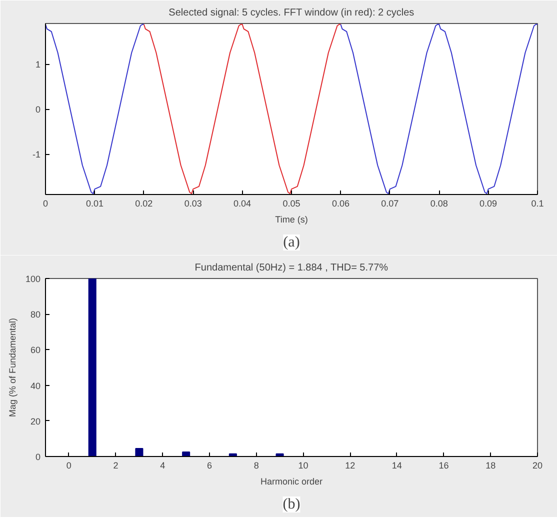 Image resolution: width=557 pixels, height=522 pixels. What do you see at coordinates (291, 242) in the screenshot?
I see `text: (a)` at bounding box center [291, 242].